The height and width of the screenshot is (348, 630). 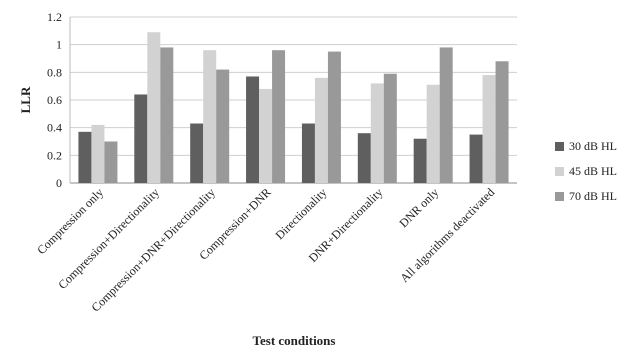 I want to click on y-axis-title: LLR, so click(x=25, y=99).